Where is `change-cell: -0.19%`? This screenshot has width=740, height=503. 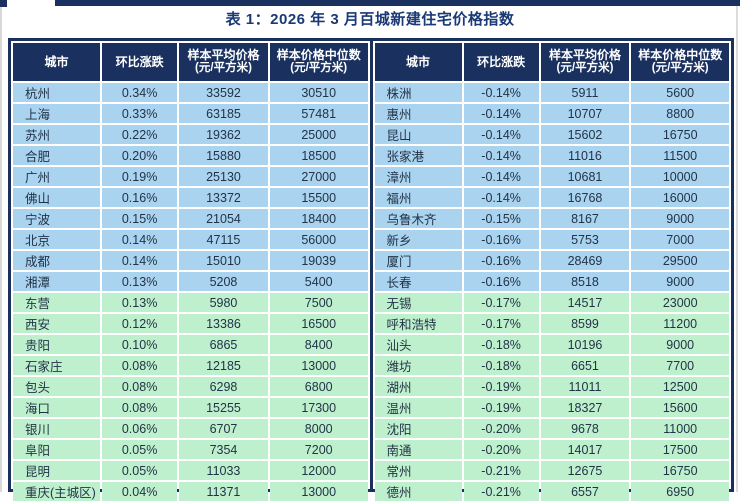
change-cell: -0.19% is located at coordinates (501, 407).